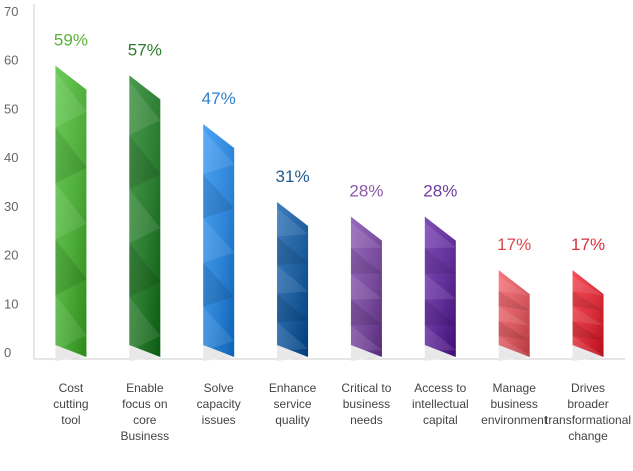 This screenshot has height=471, width=633. What do you see at coordinates (219, 404) in the screenshot?
I see `category-label: Solve capacity issues` at bounding box center [219, 404].